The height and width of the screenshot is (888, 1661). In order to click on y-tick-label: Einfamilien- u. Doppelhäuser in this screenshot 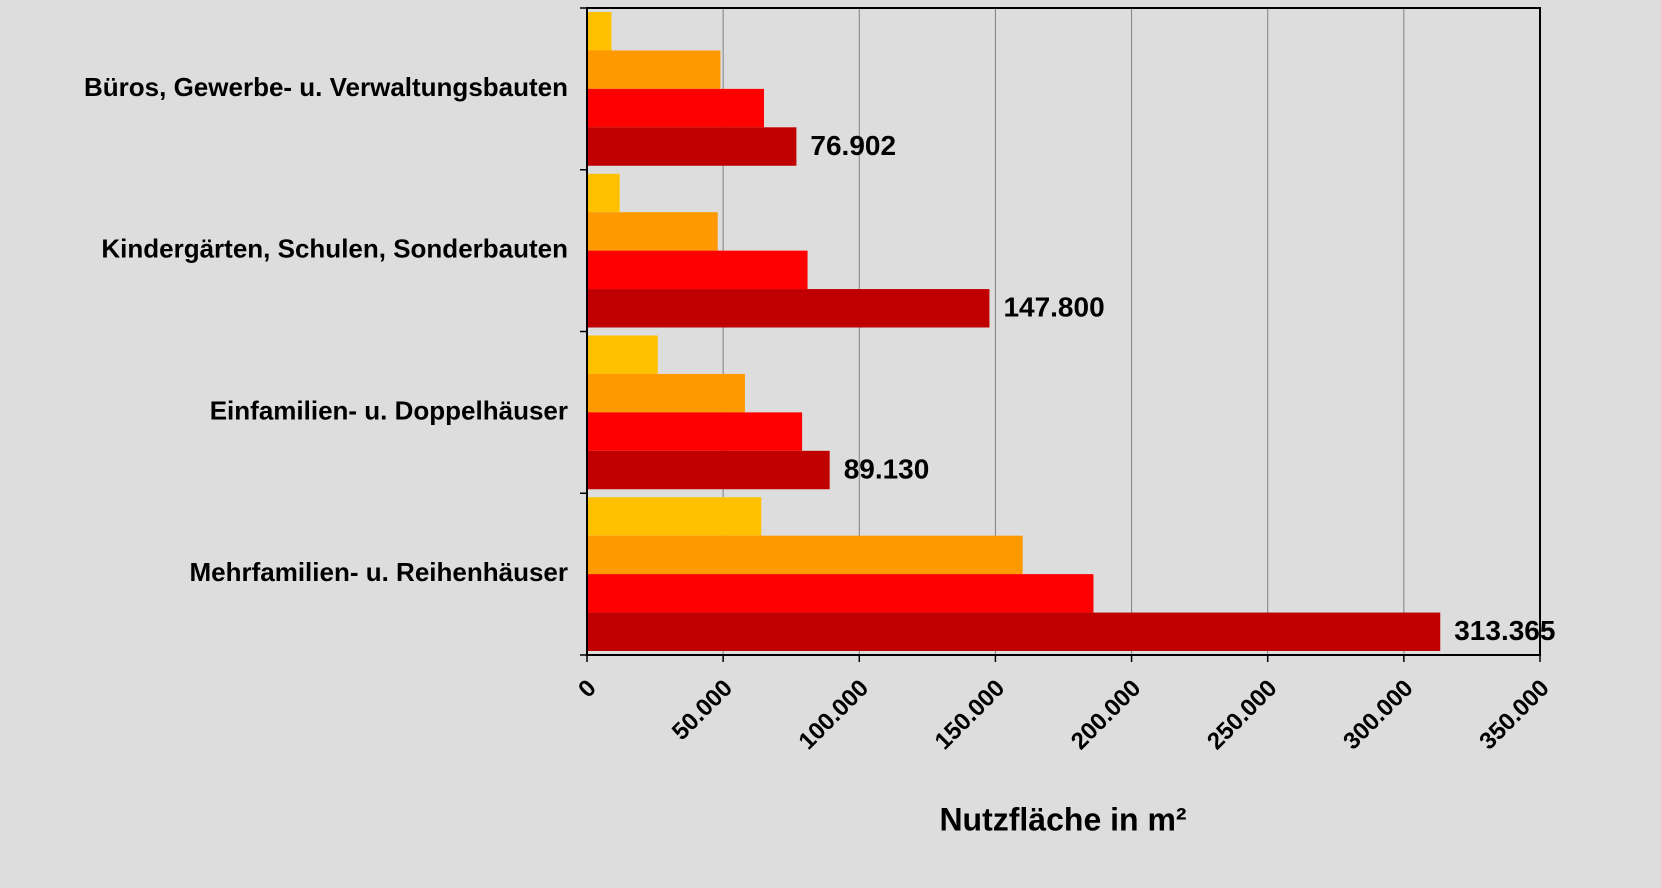, I will do `click(389, 410)`.